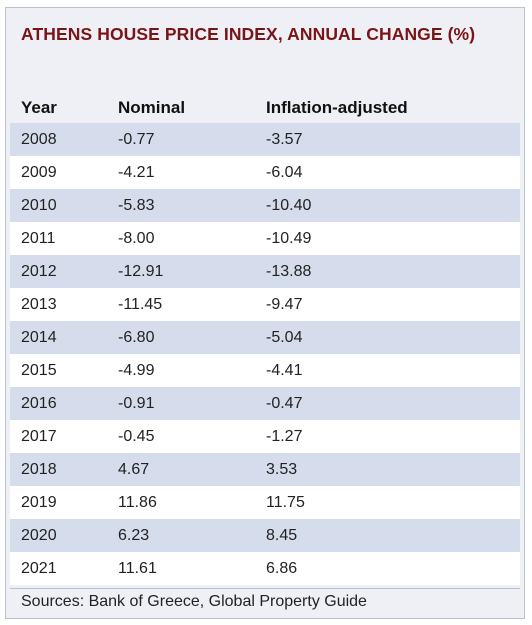  What do you see at coordinates (134, 469) in the screenshot?
I see `cell-nominal: 4.67` at bounding box center [134, 469].